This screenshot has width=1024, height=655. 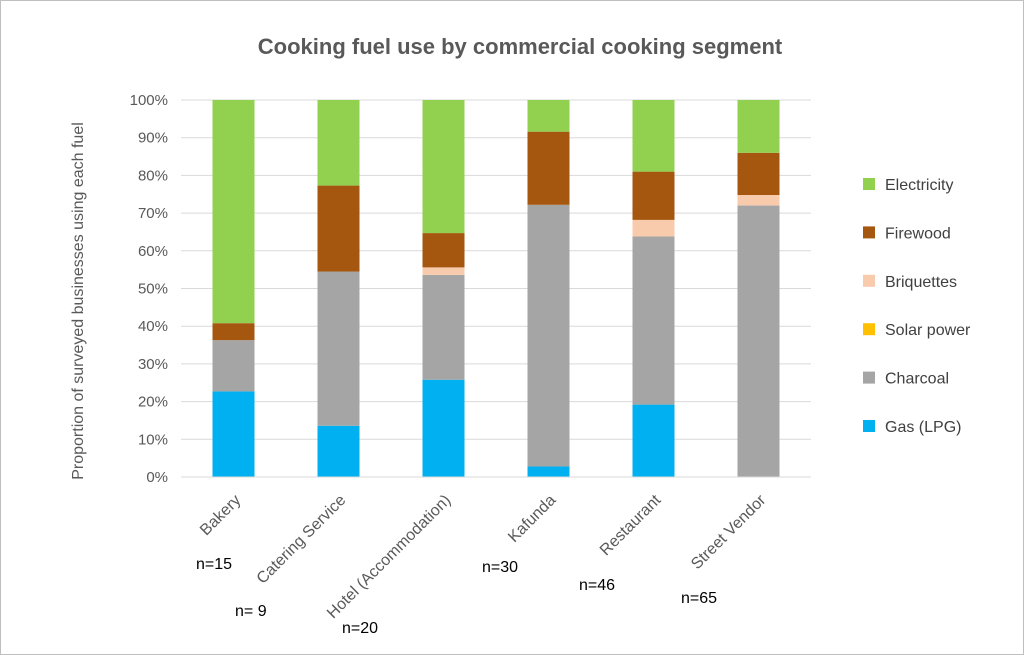 What do you see at coordinates (699, 598) in the screenshot?
I see `sample-size-label: n=65` at bounding box center [699, 598].